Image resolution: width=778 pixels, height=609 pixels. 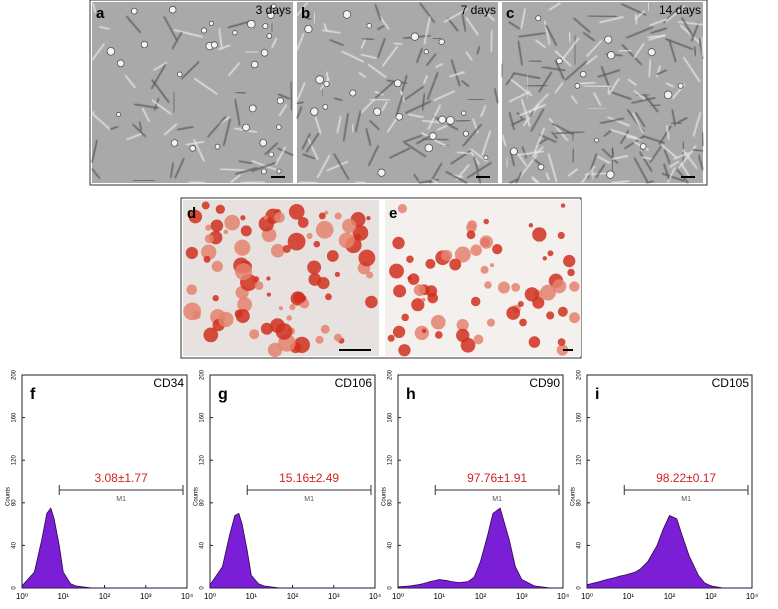 I want to click on x-tick-label: 10⁴, so click(x=375, y=596).